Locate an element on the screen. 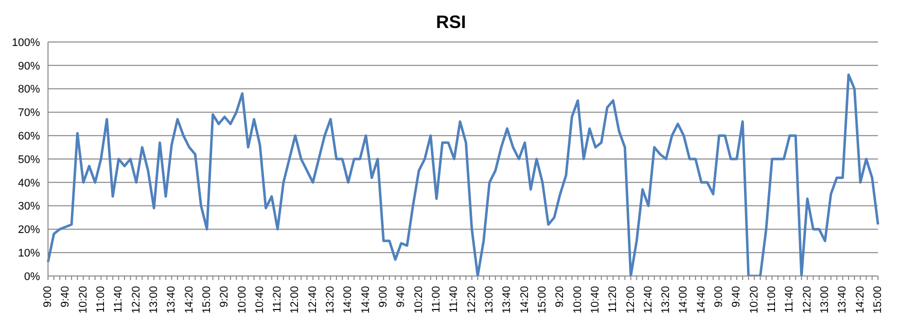 The image size is (902, 320). y-tick-label: 0% is located at coordinates (32, 276).